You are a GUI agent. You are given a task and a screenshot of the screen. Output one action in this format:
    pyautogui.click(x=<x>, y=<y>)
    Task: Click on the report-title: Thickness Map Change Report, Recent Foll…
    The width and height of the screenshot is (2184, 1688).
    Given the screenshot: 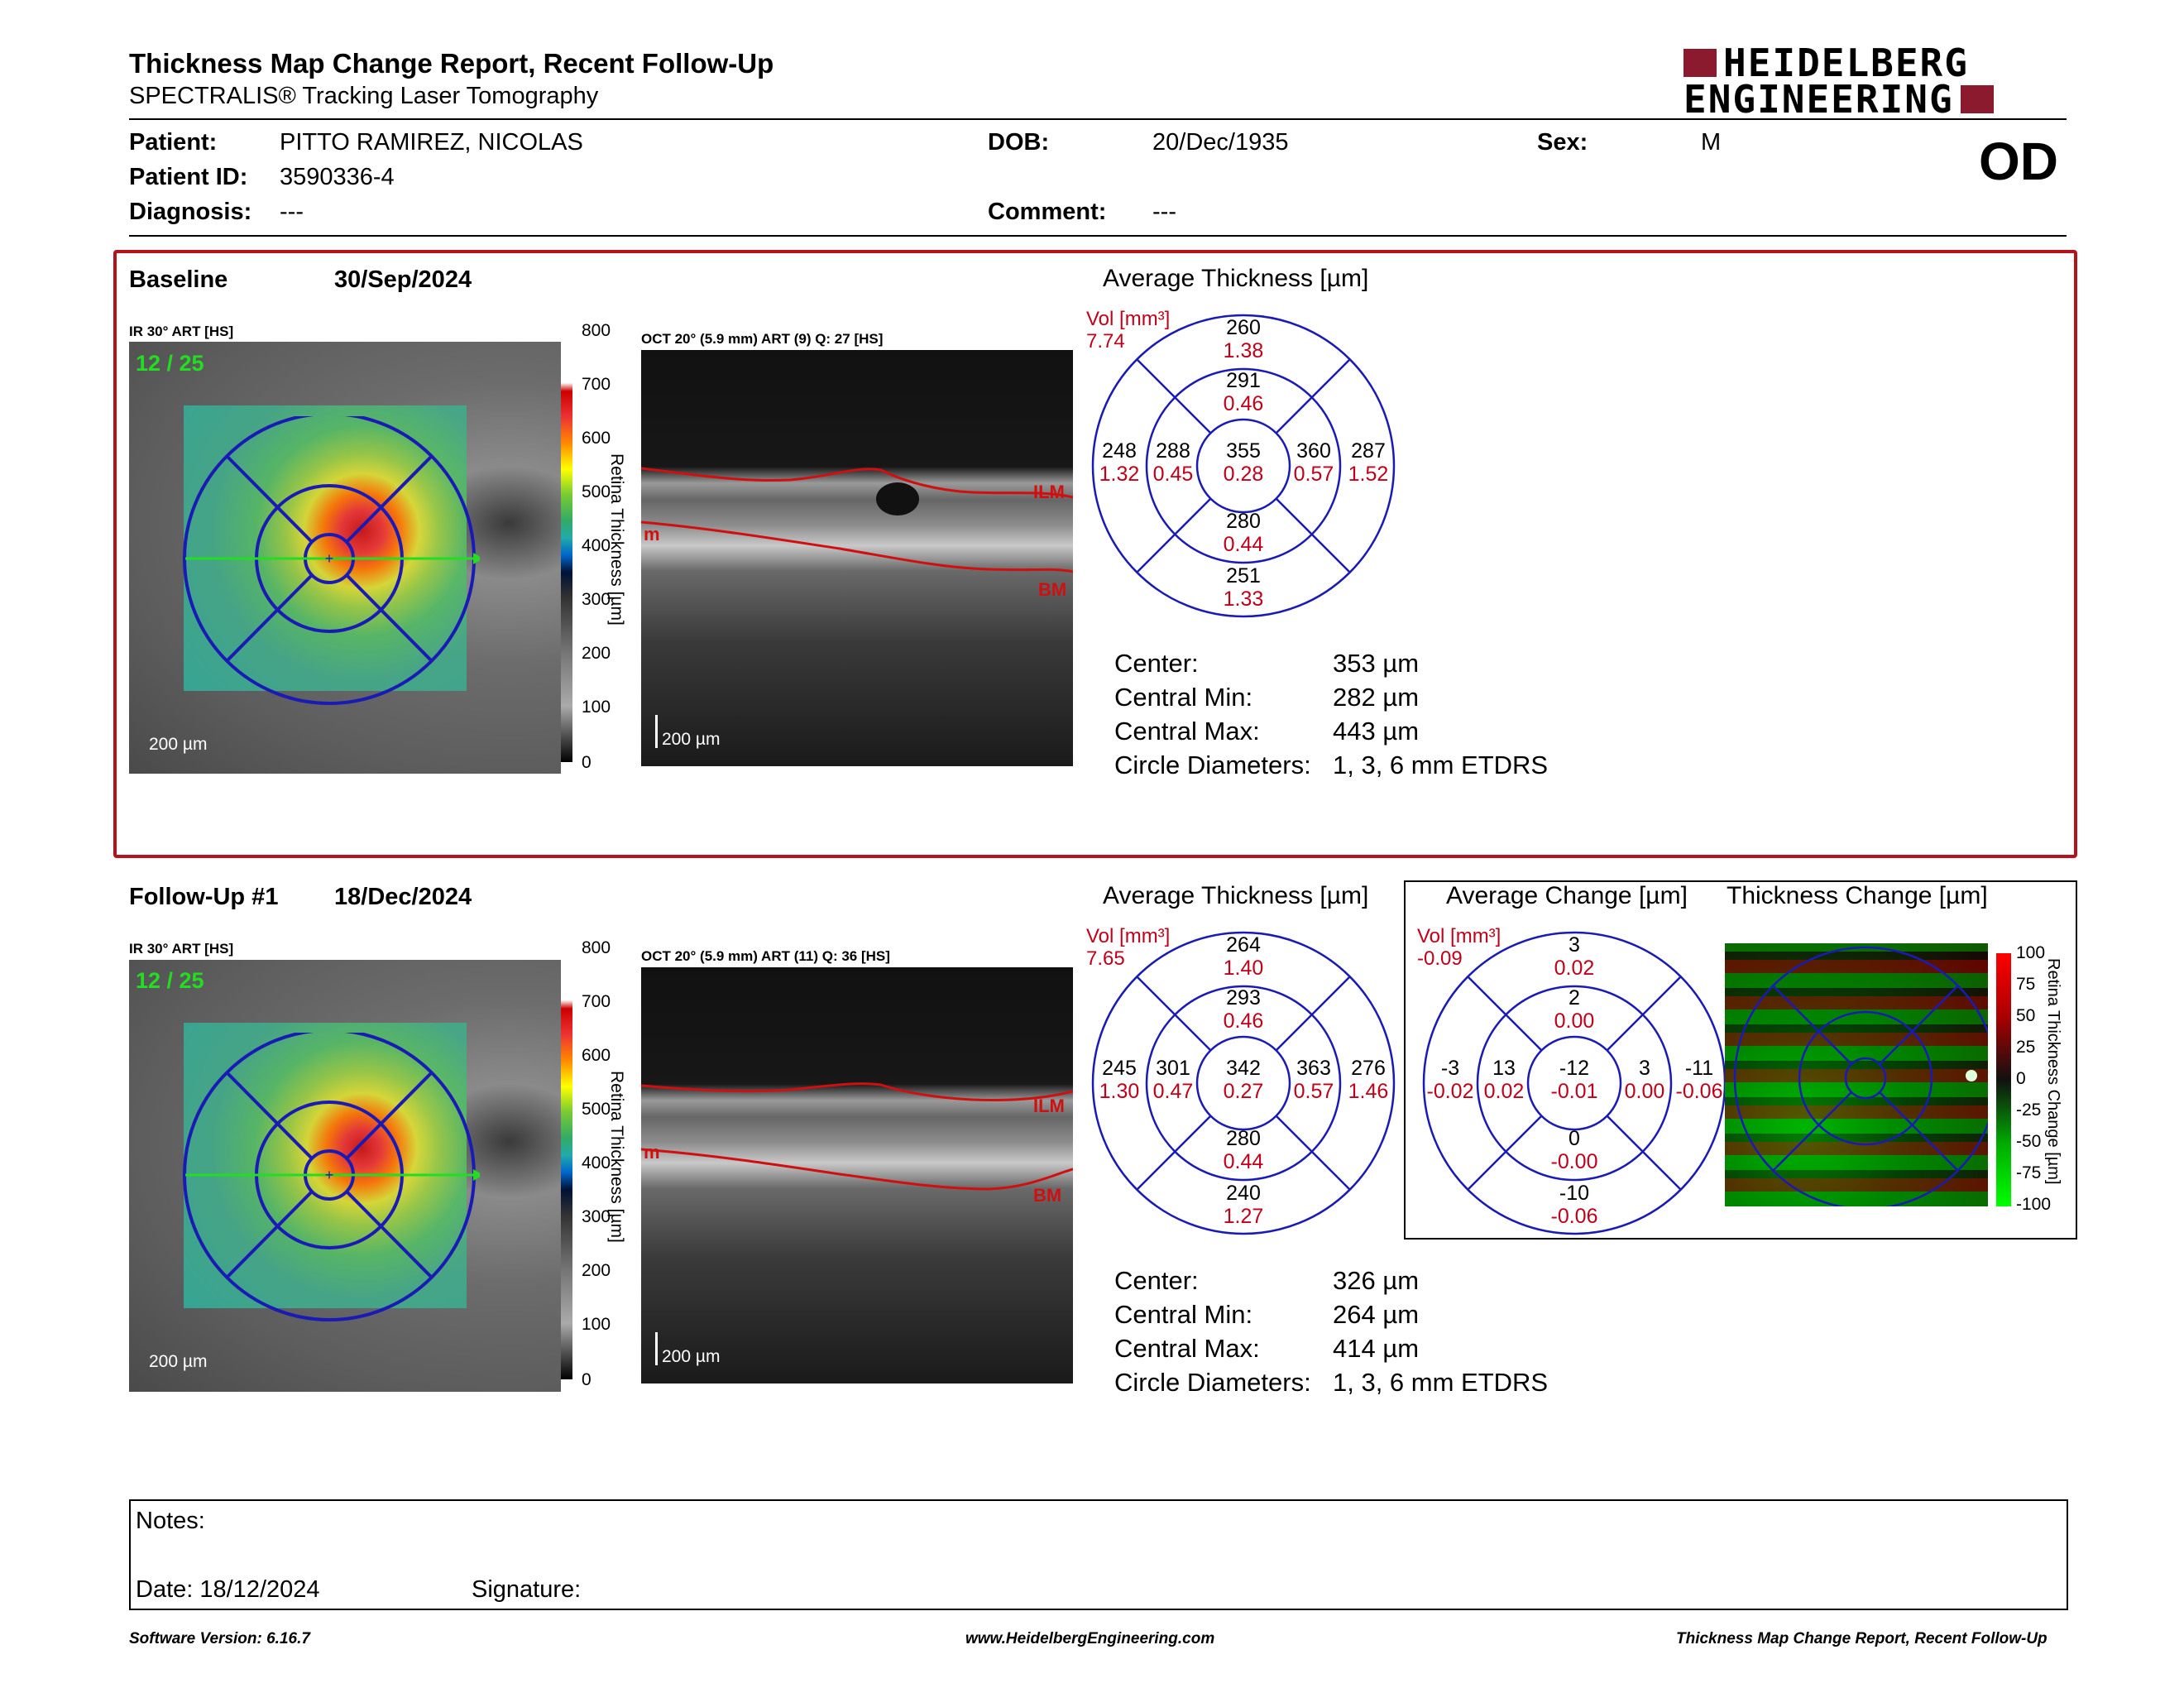 What is the action you would take?
    pyautogui.click(x=451, y=63)
    